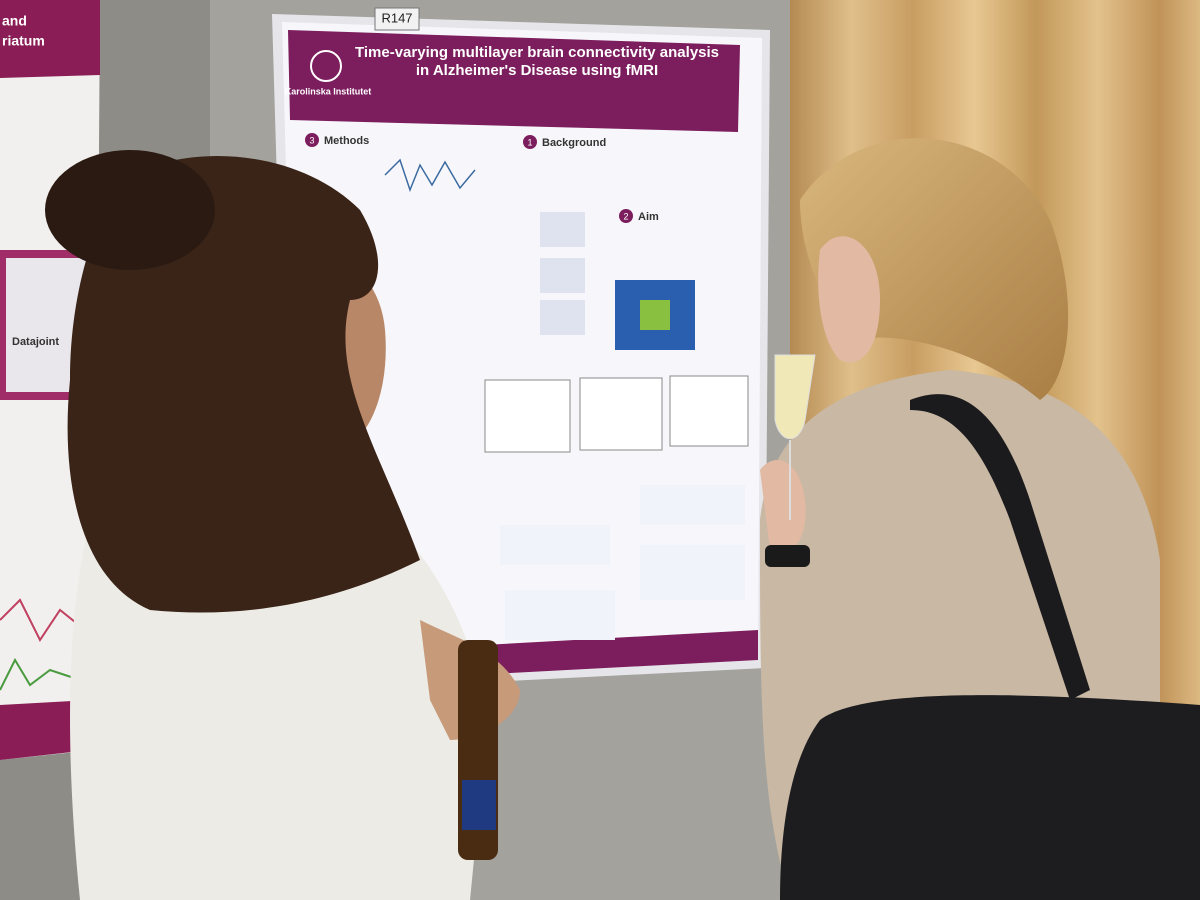  Describe the element at coordinates (479, 805) in the screenshot. I see `bottle-label` at that location.